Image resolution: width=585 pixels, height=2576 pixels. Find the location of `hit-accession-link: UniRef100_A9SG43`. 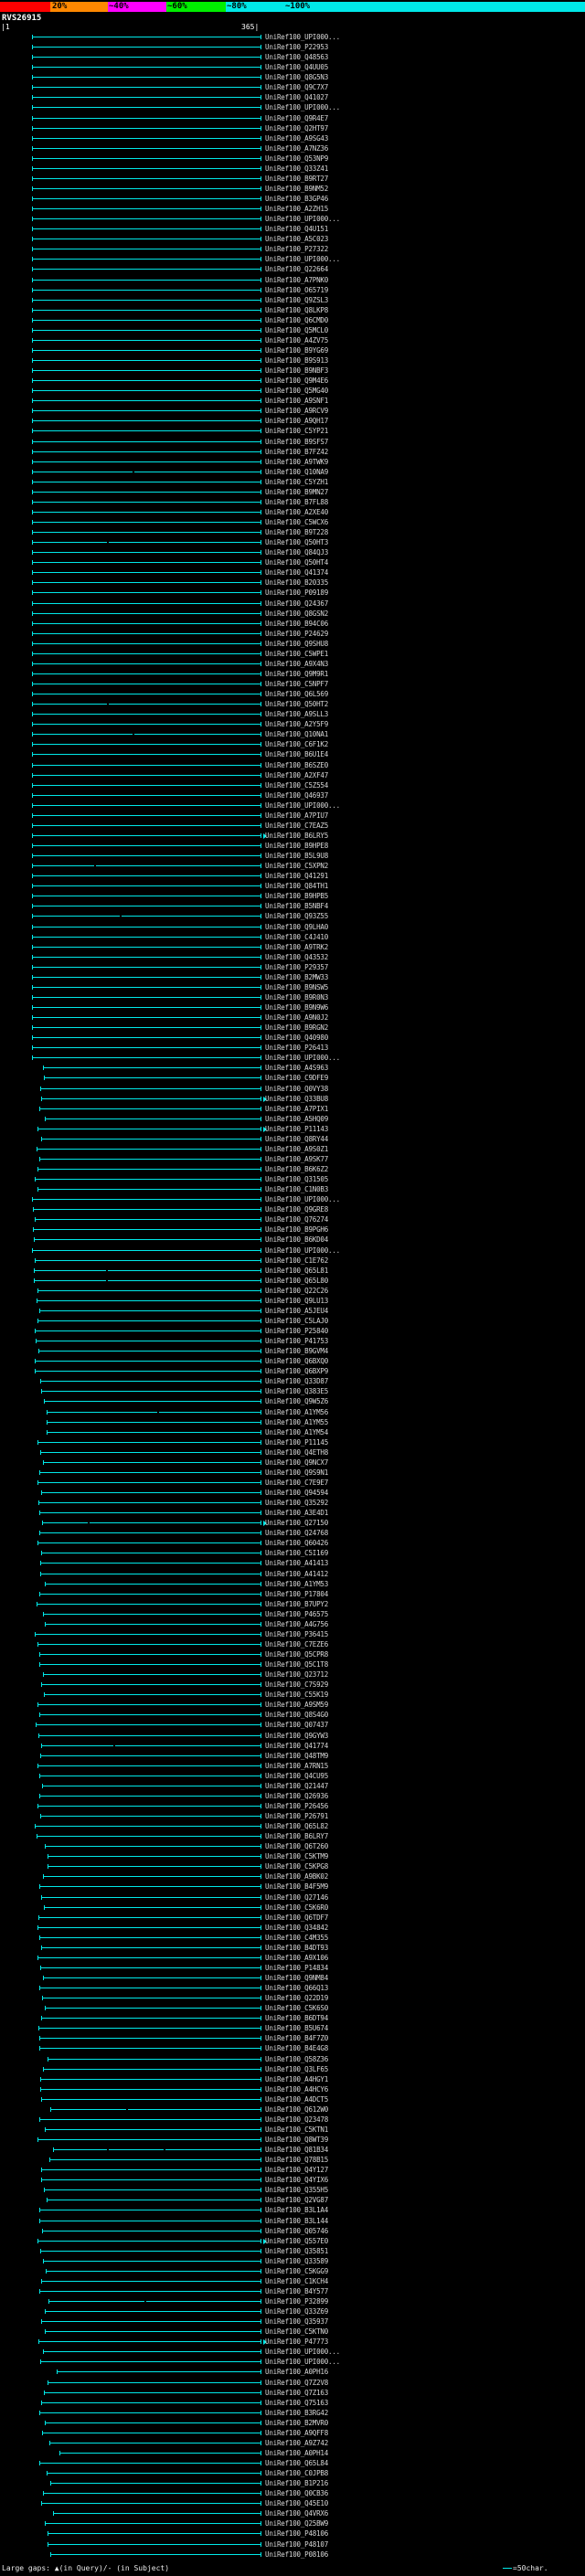

hit-accession-link: UniRef100_A9SG43 is located at coordinates (297, 138).